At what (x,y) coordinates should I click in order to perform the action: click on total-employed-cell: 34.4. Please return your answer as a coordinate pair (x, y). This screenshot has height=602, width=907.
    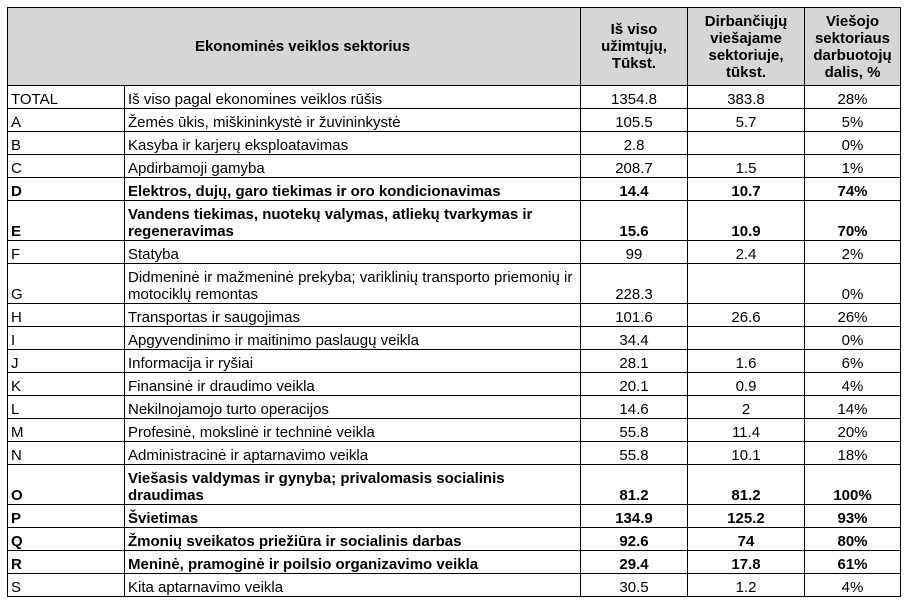
    Looking at the image, I should click on (634, 338).